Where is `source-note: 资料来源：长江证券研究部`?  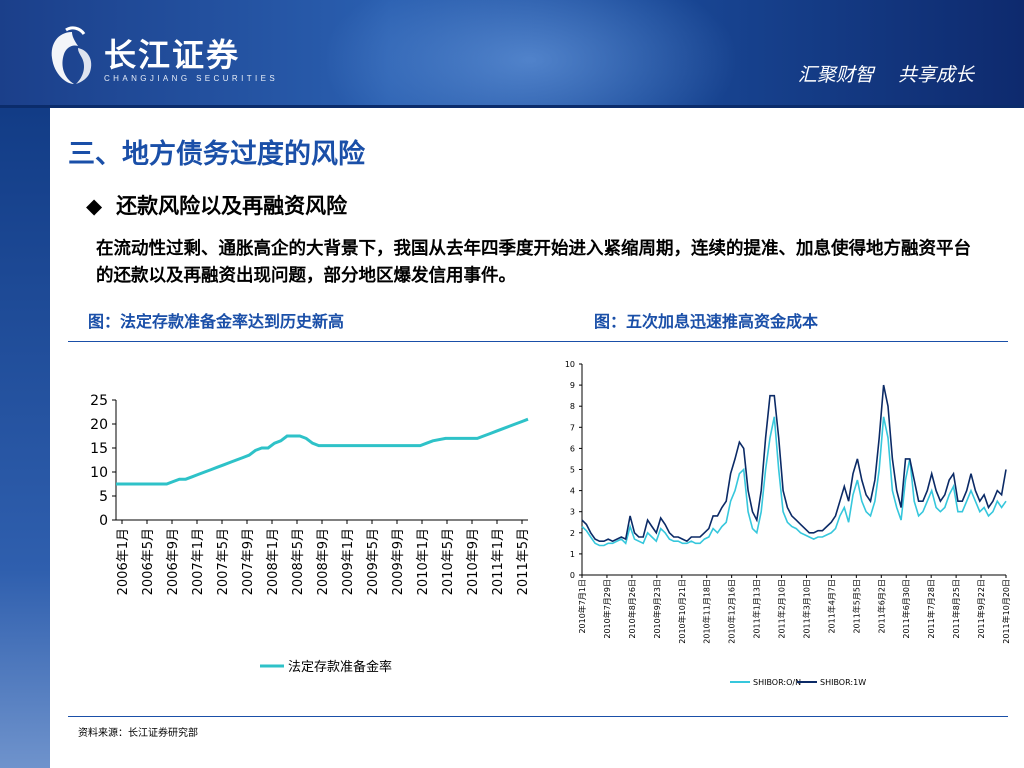
source-note: 资料来源：长江证券研究部 is located at coordinates (138, 733).